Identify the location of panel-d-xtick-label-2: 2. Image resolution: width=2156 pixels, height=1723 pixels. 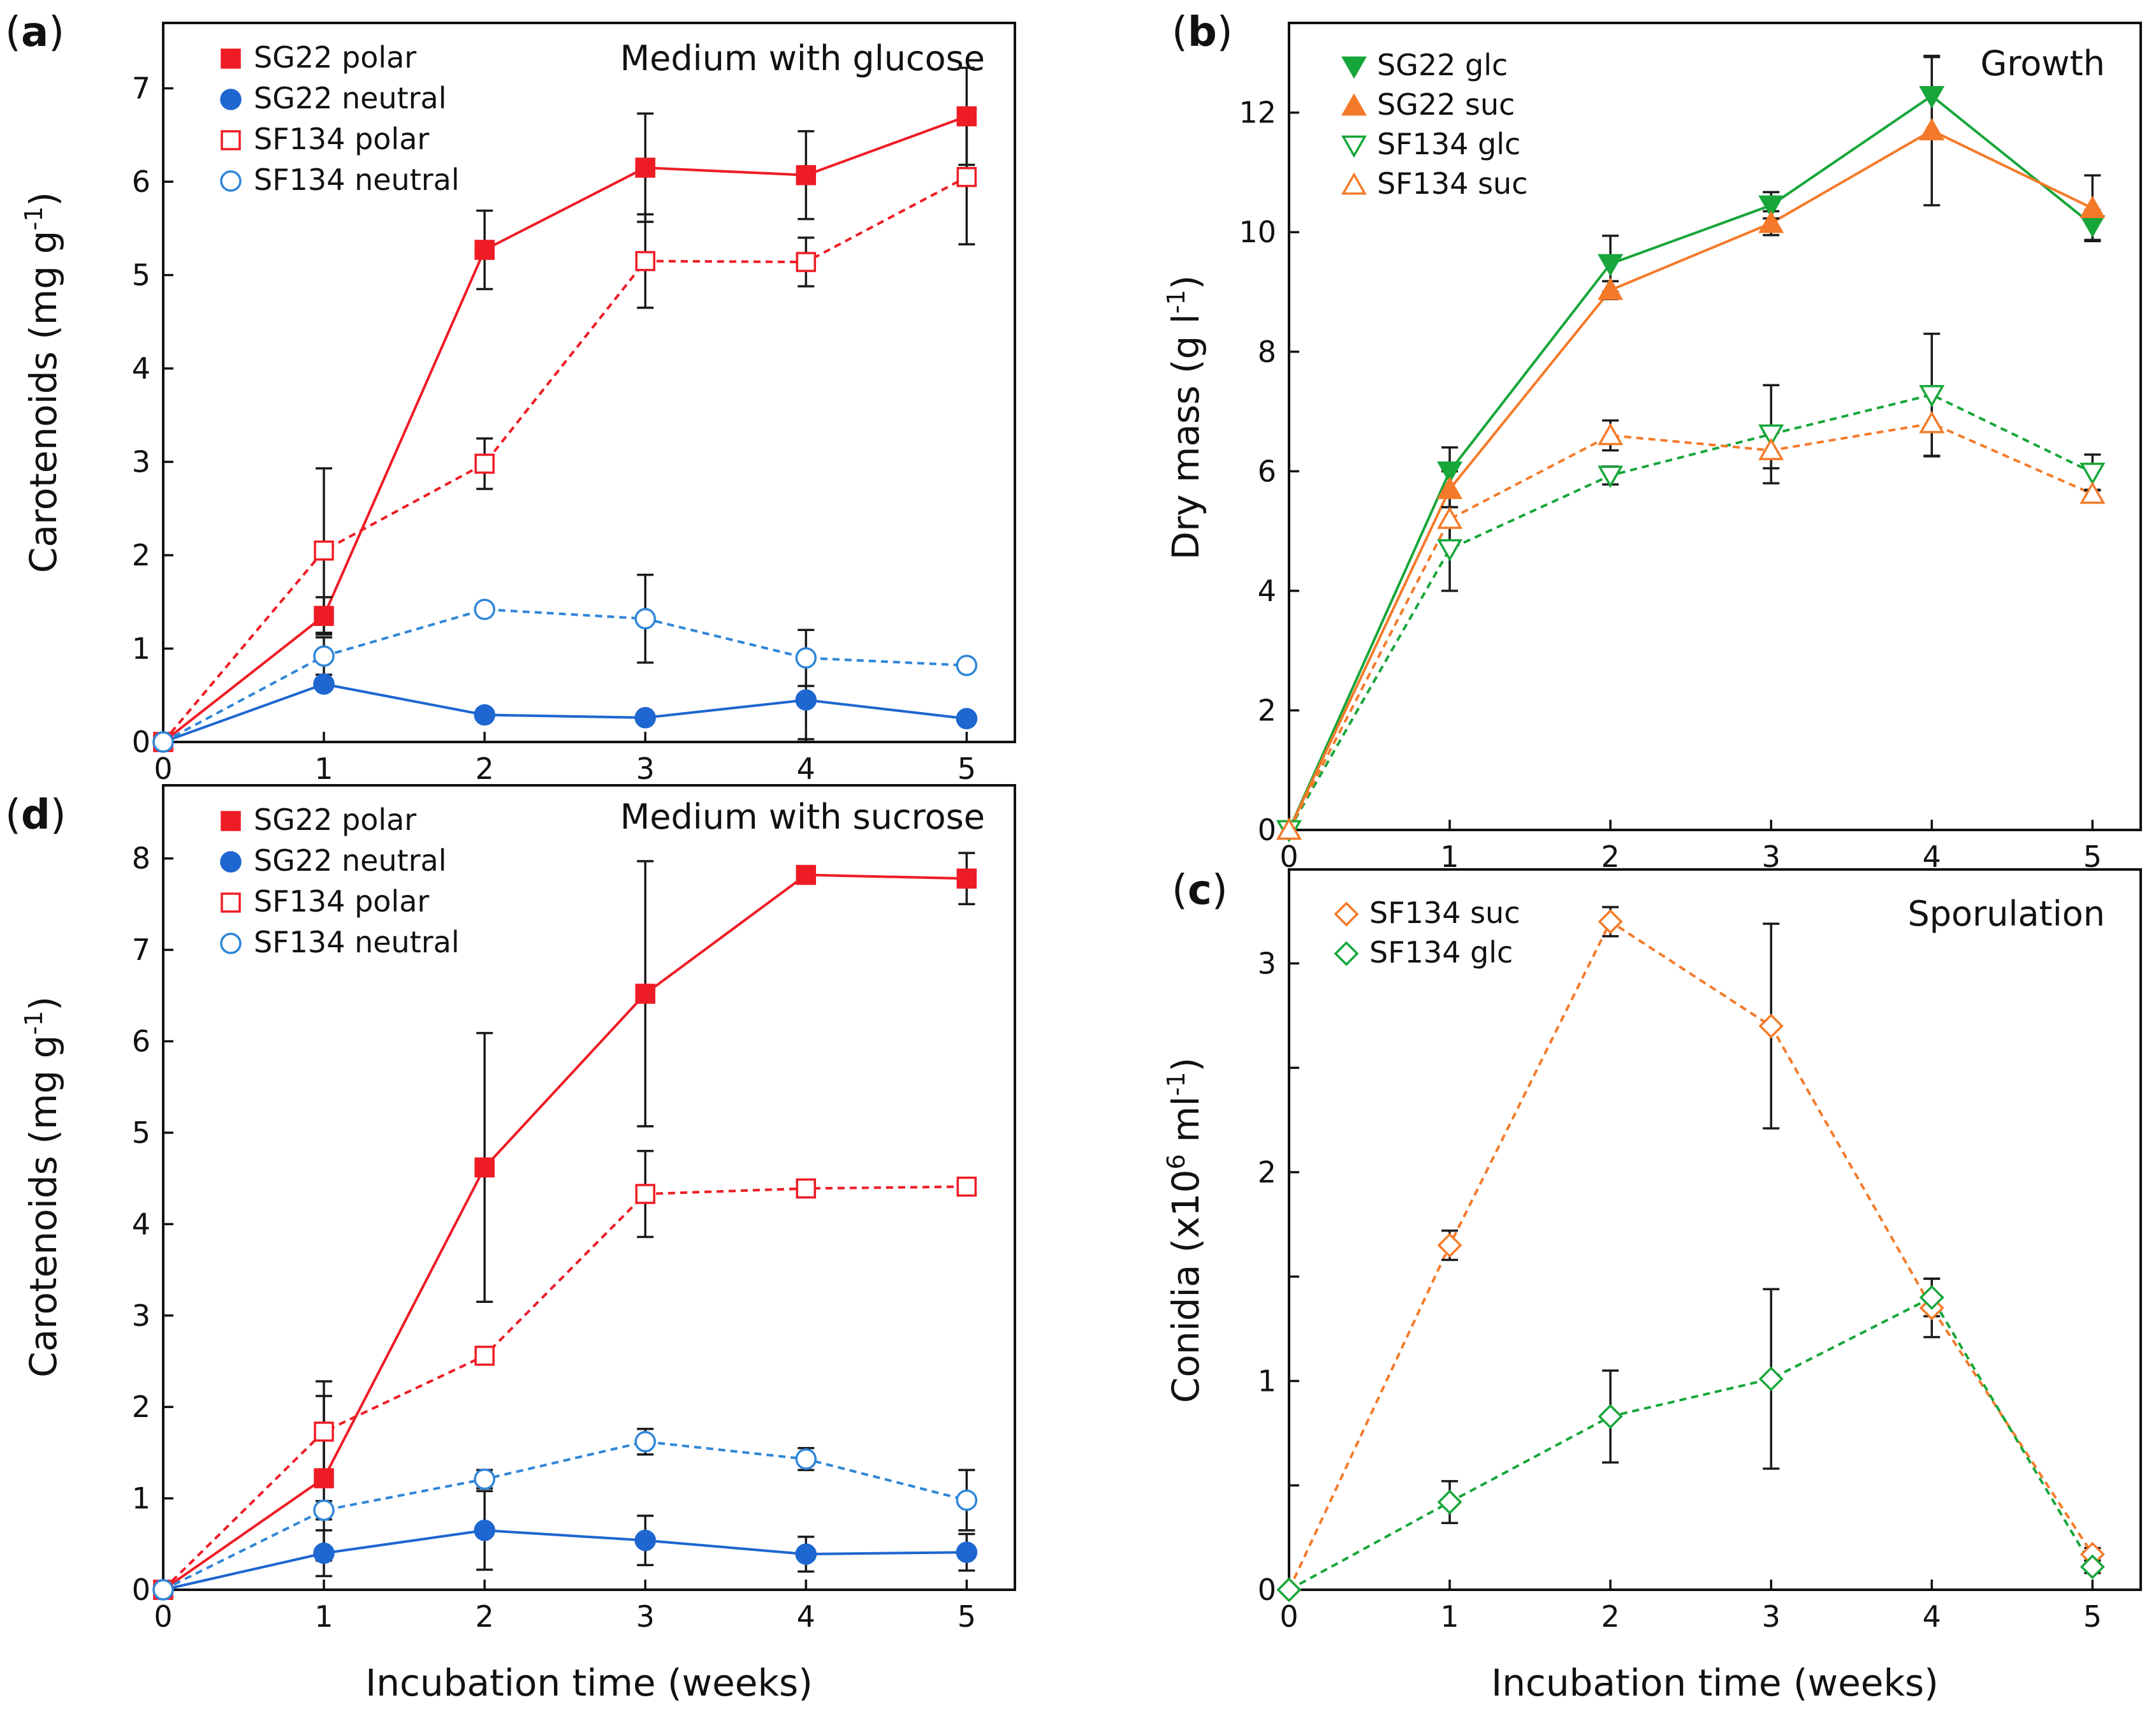
(485, 1617).